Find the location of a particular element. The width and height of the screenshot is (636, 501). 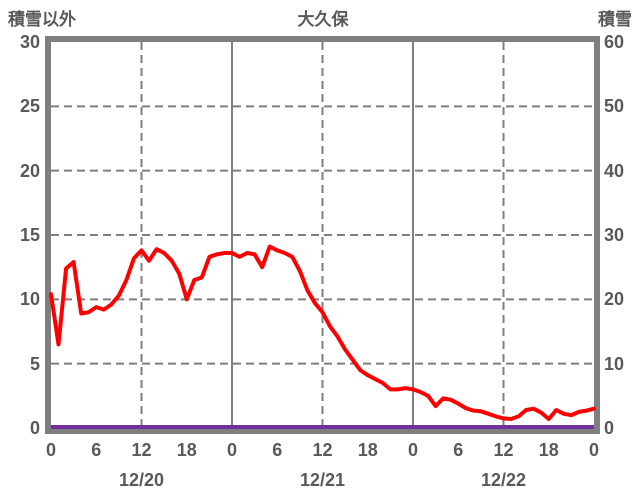

right-axis-tick-label: 10 is located at coordinates (614, 363).